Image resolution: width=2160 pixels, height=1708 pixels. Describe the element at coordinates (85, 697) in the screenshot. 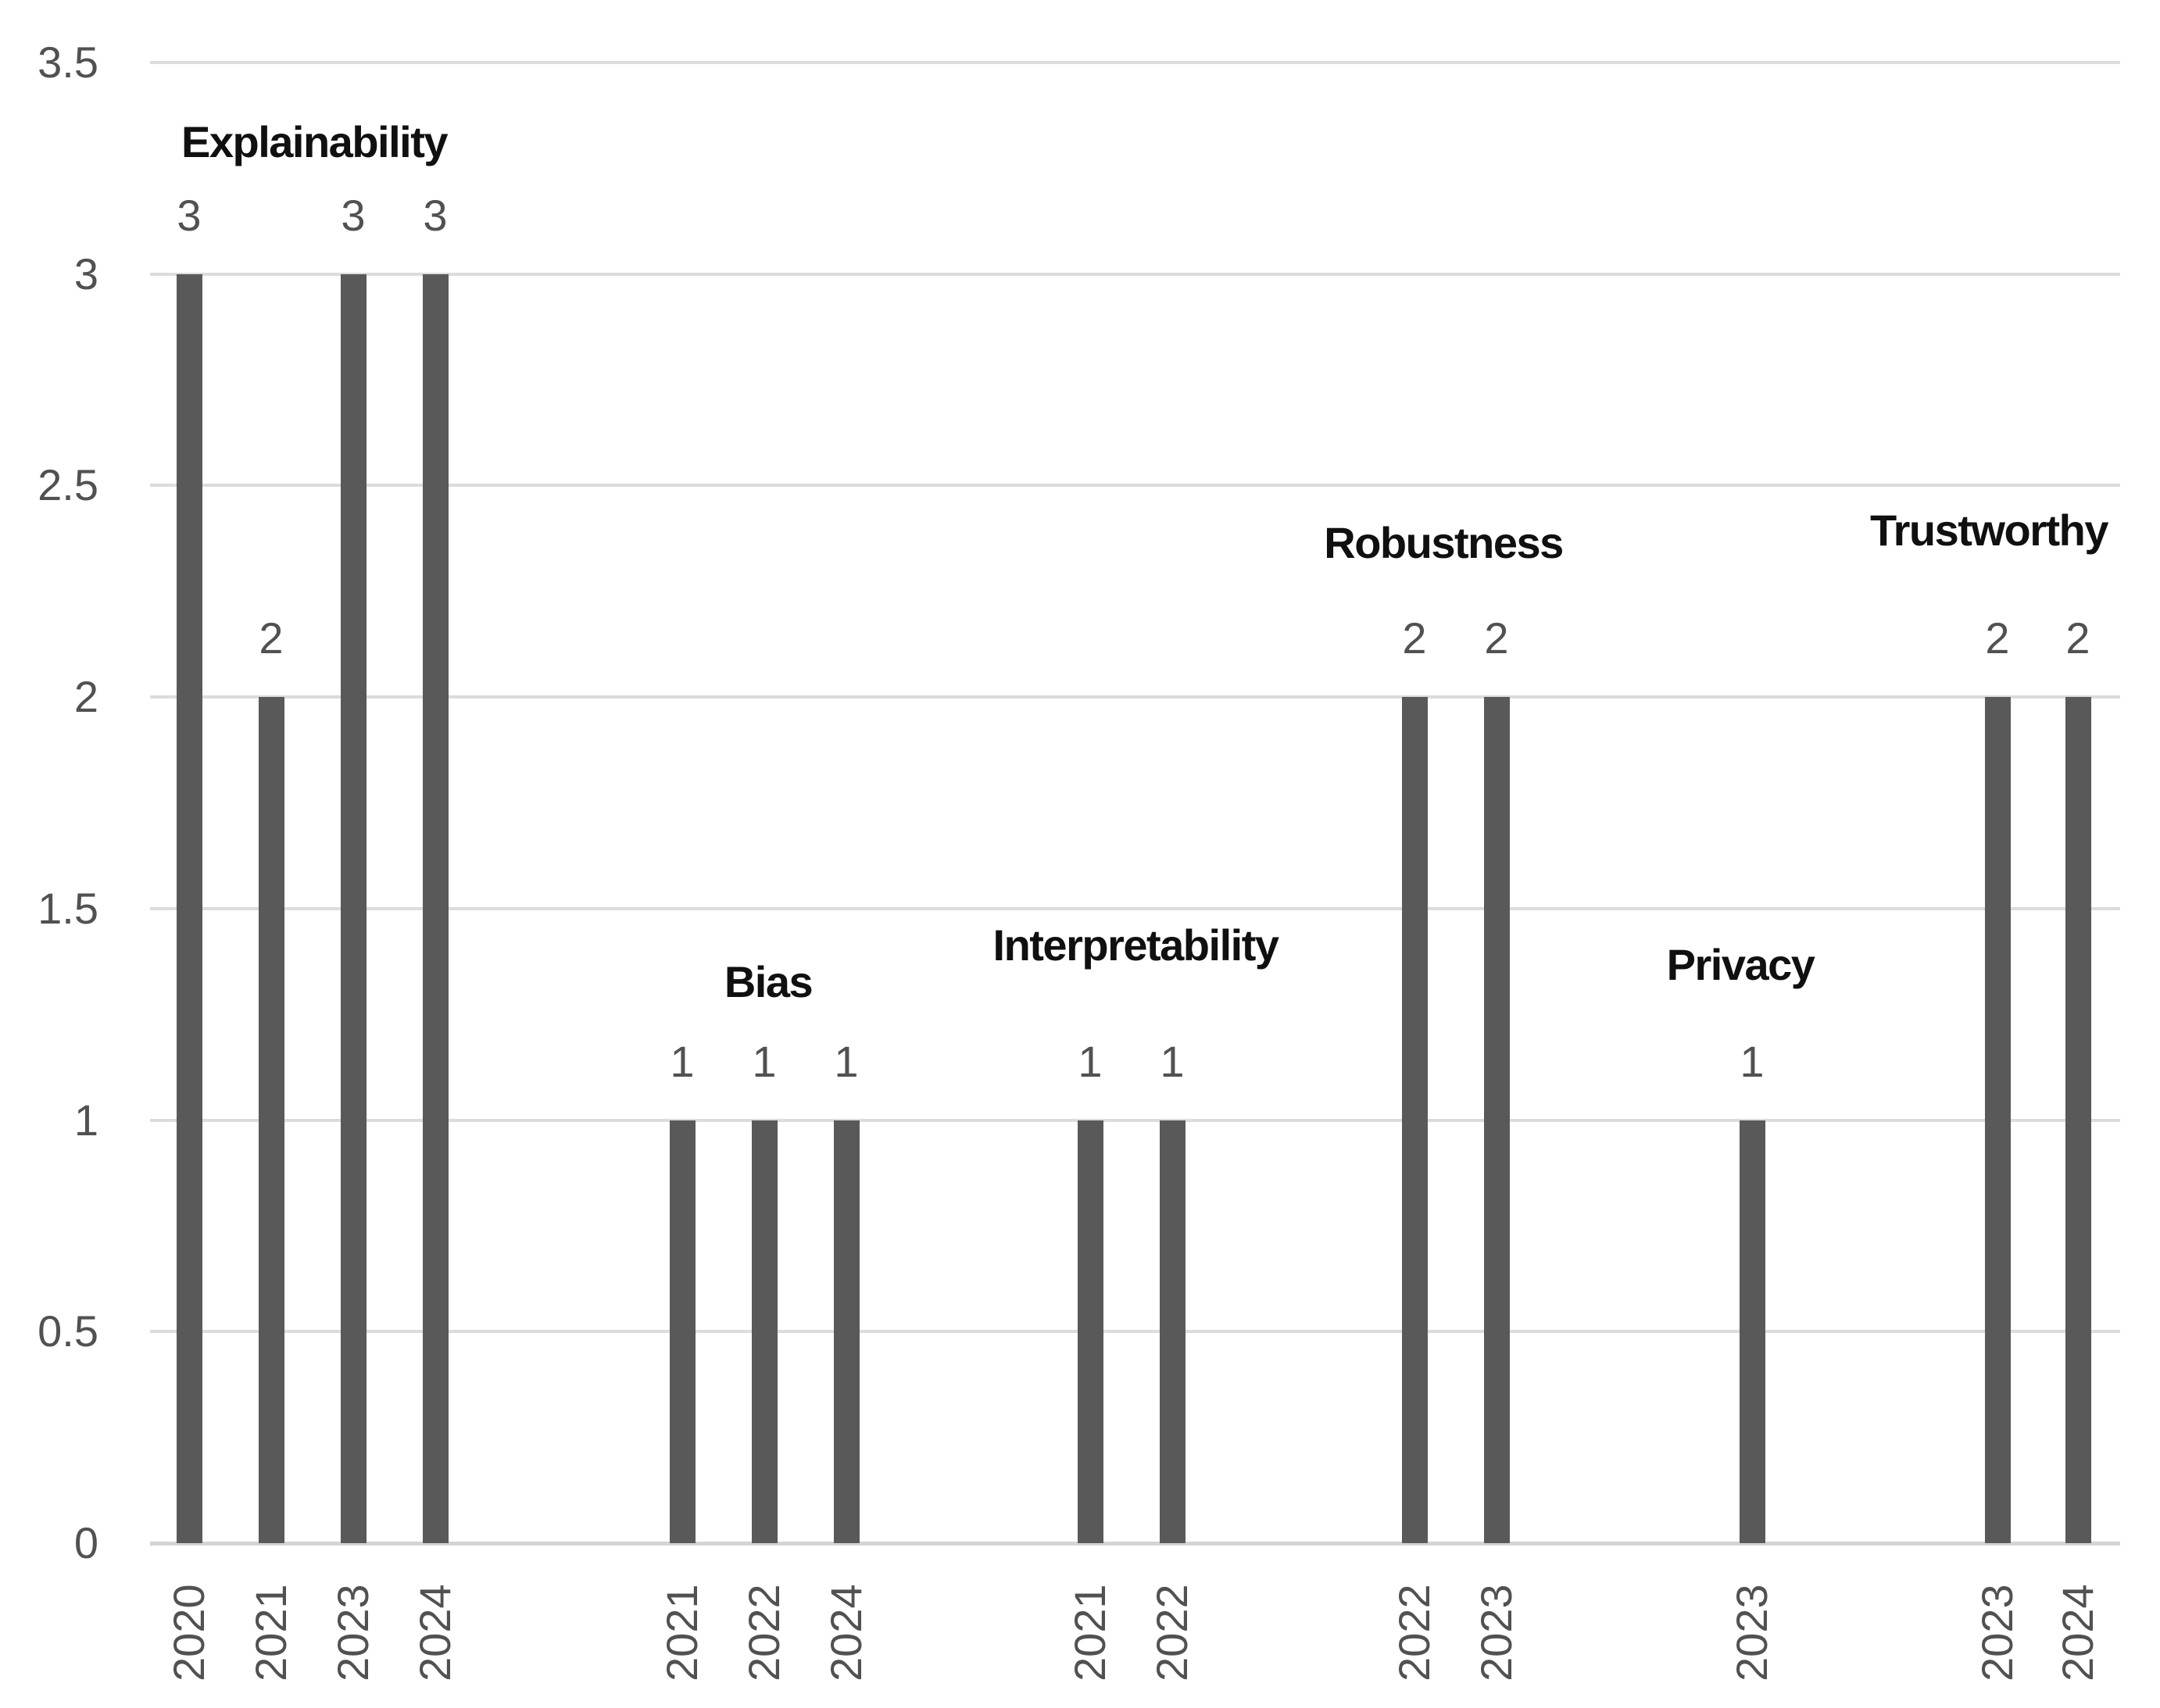

I see `y-tick-label: 2` at that location.